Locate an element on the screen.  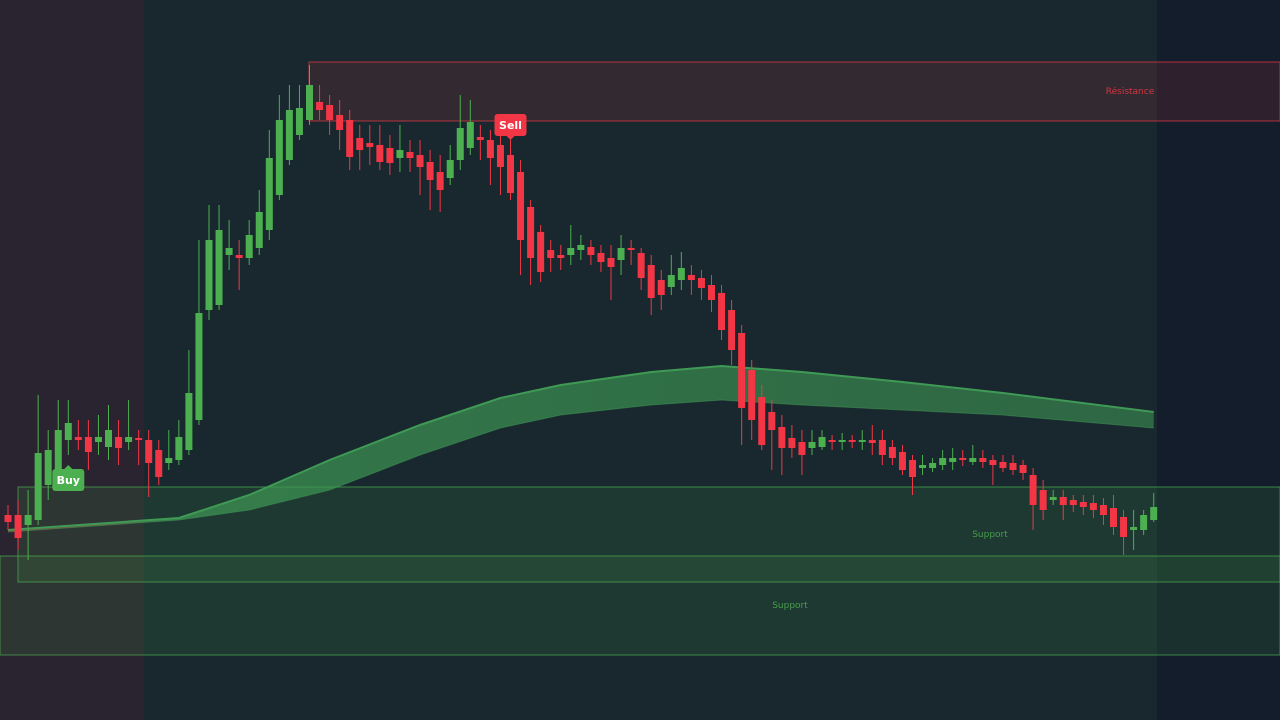
signal-label: Buy is located at coordinates (68, 480).